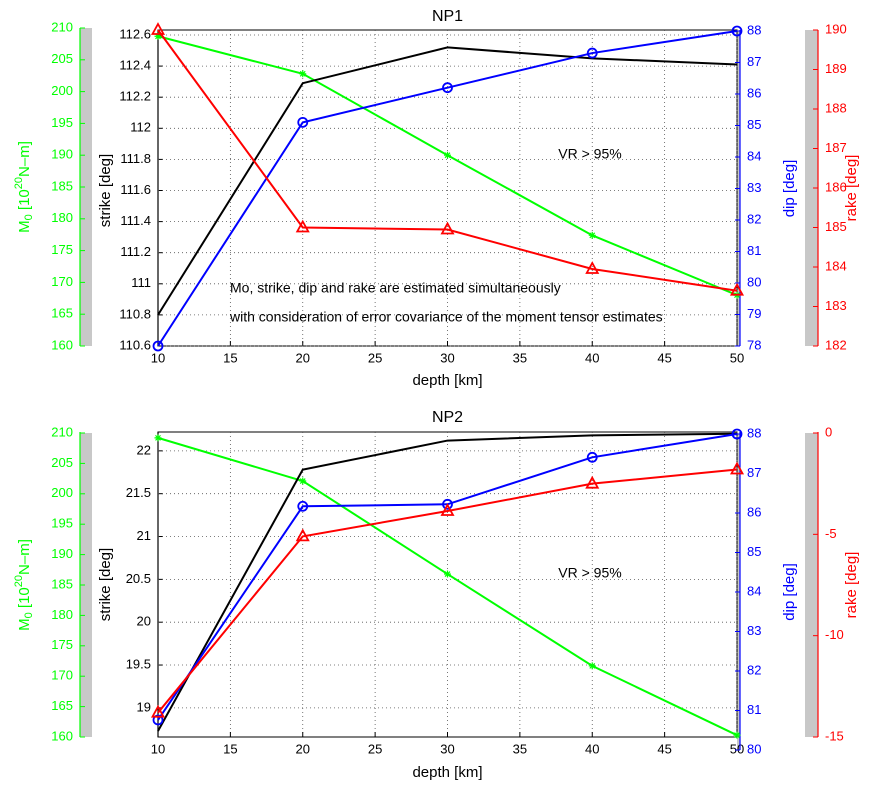  I want to click on y-tick-label: 170, so click(62, 281).